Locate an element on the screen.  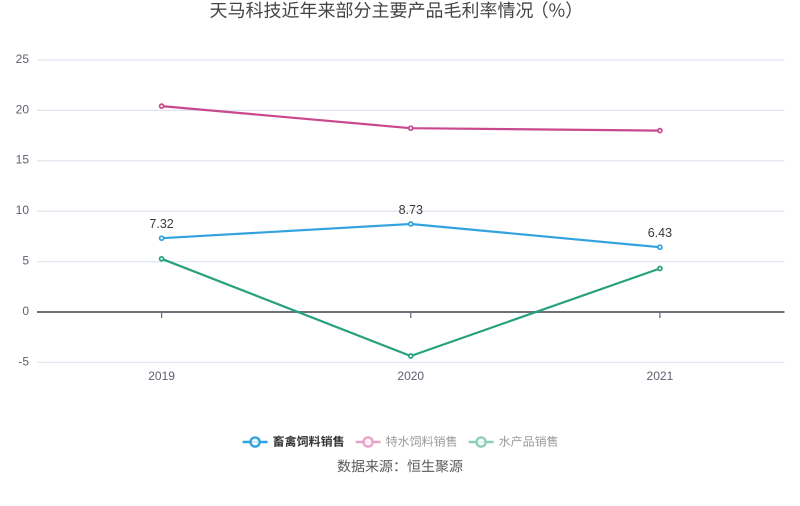
svg-text: 2021 is located at coordinates (660, 376).